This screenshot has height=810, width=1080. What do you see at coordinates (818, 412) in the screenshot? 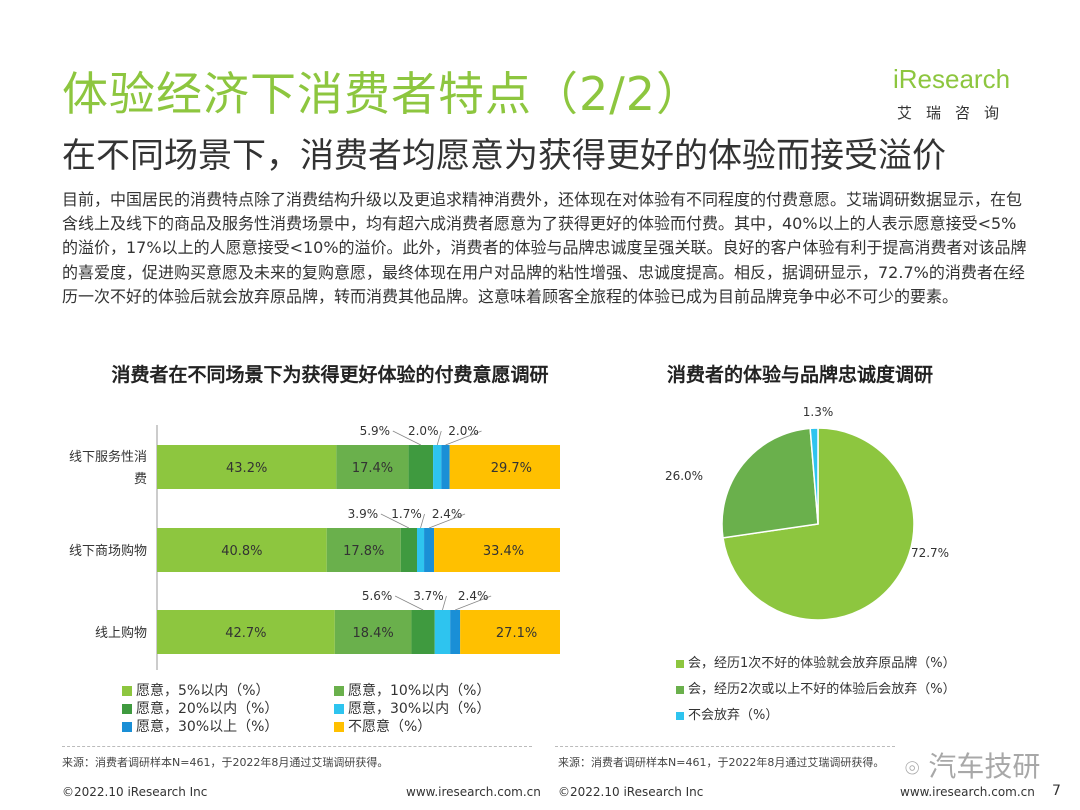
I see `pie-value-label: 1.3%` at bounding box center [818, 412].